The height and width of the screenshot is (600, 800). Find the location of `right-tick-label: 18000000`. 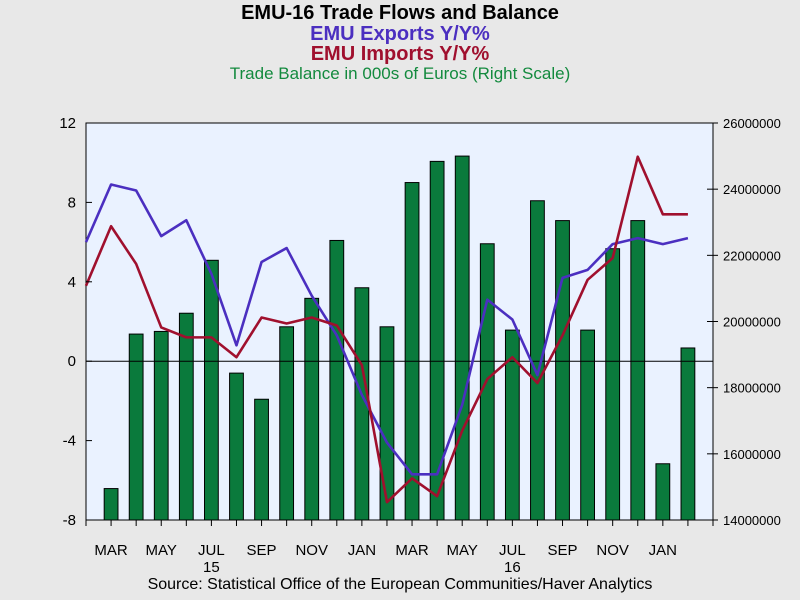

right-tick-label: 18000000 is located at coordinates (752, 388).